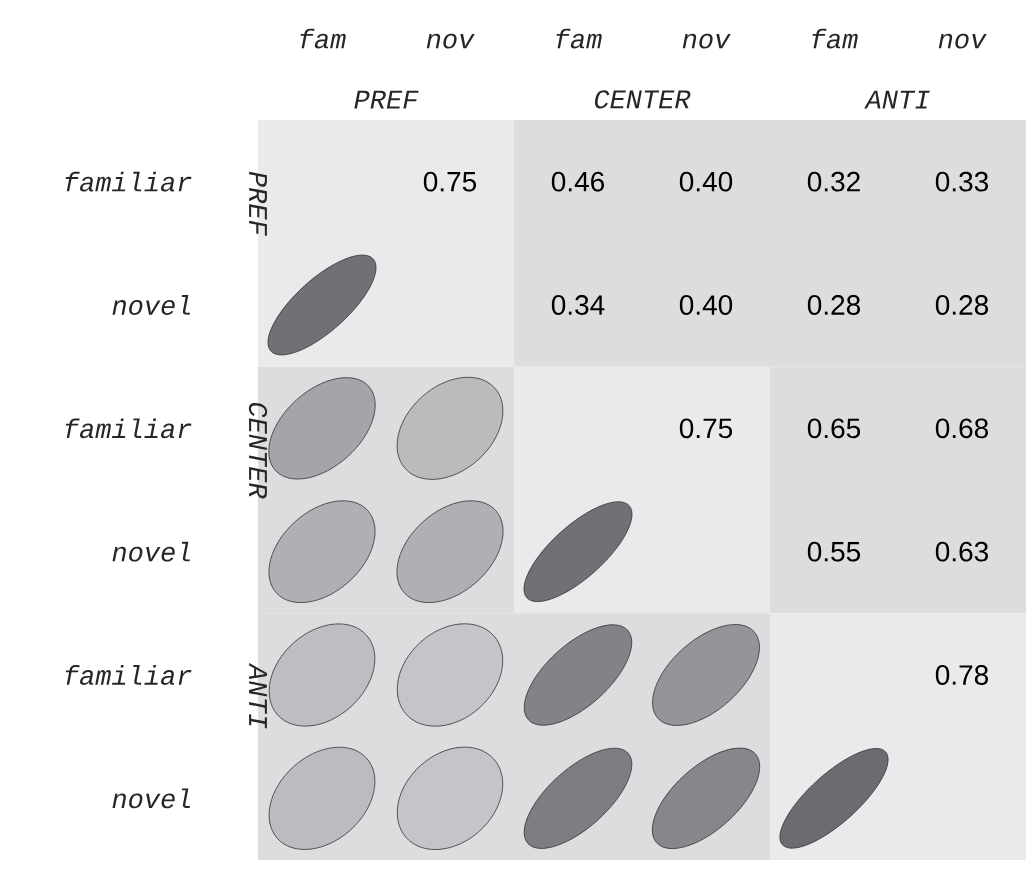  I want to click on annotation: PREF, so click(258, 203).